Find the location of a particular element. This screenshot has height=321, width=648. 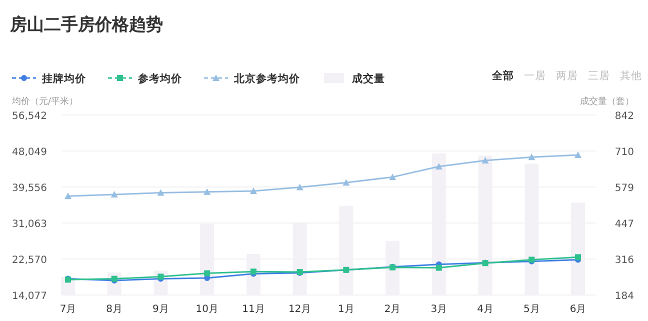

text: 其他 is located at coordinates (631, 75).